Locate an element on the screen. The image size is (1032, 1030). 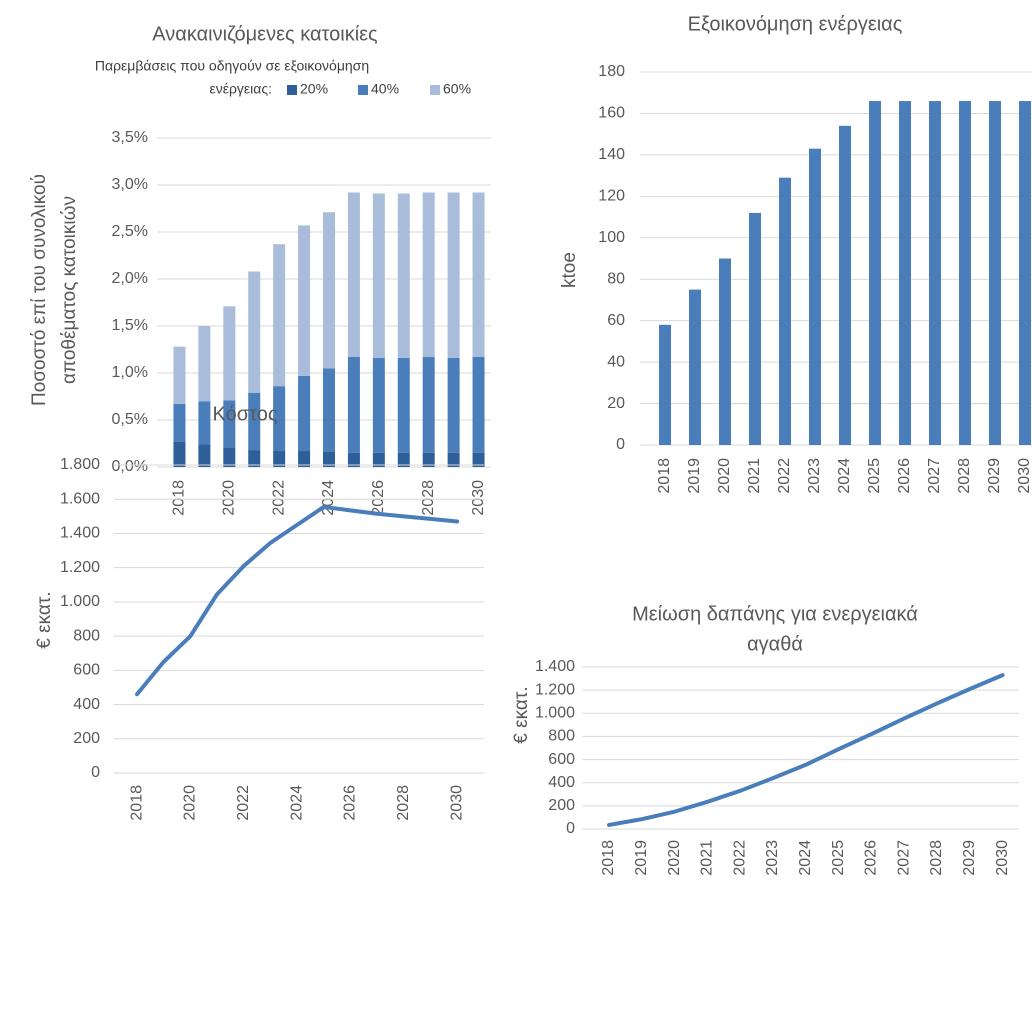
chart-title: Ανακαινιζόμενες κατοικίες is located at coordinates (265, 34).